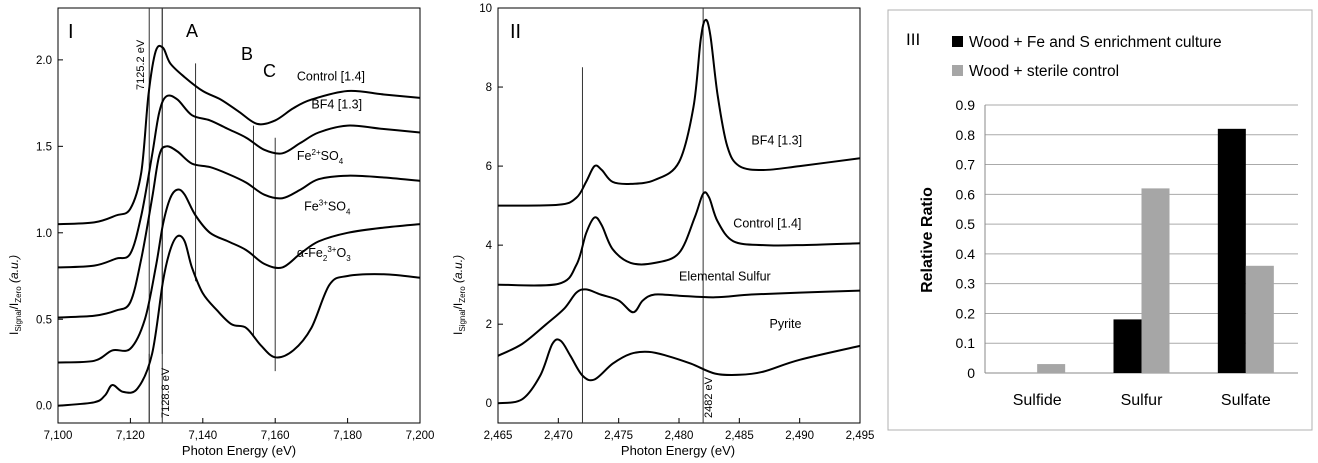 This screenshot has height=463, width=1318. I want to click on panel-iii-numeral: III, so click(913, 39).